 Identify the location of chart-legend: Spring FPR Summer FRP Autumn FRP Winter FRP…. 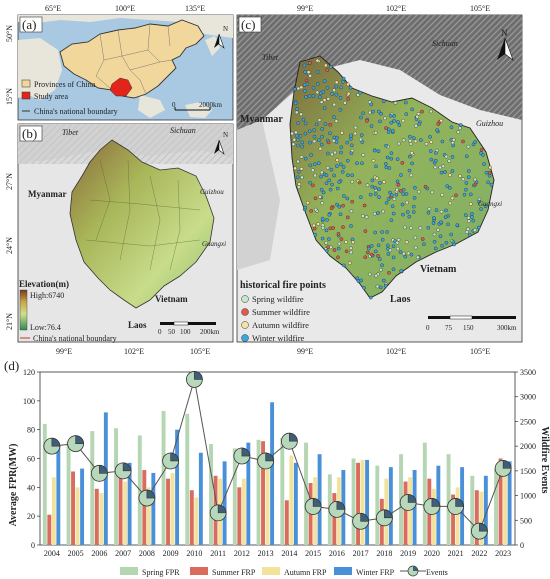
(284, 571).